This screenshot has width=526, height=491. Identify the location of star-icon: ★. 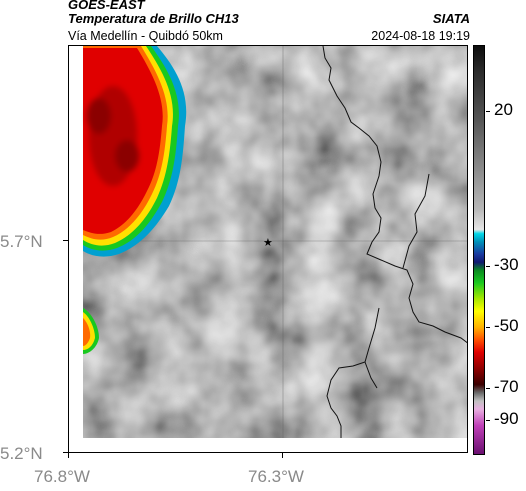
(268, 242).